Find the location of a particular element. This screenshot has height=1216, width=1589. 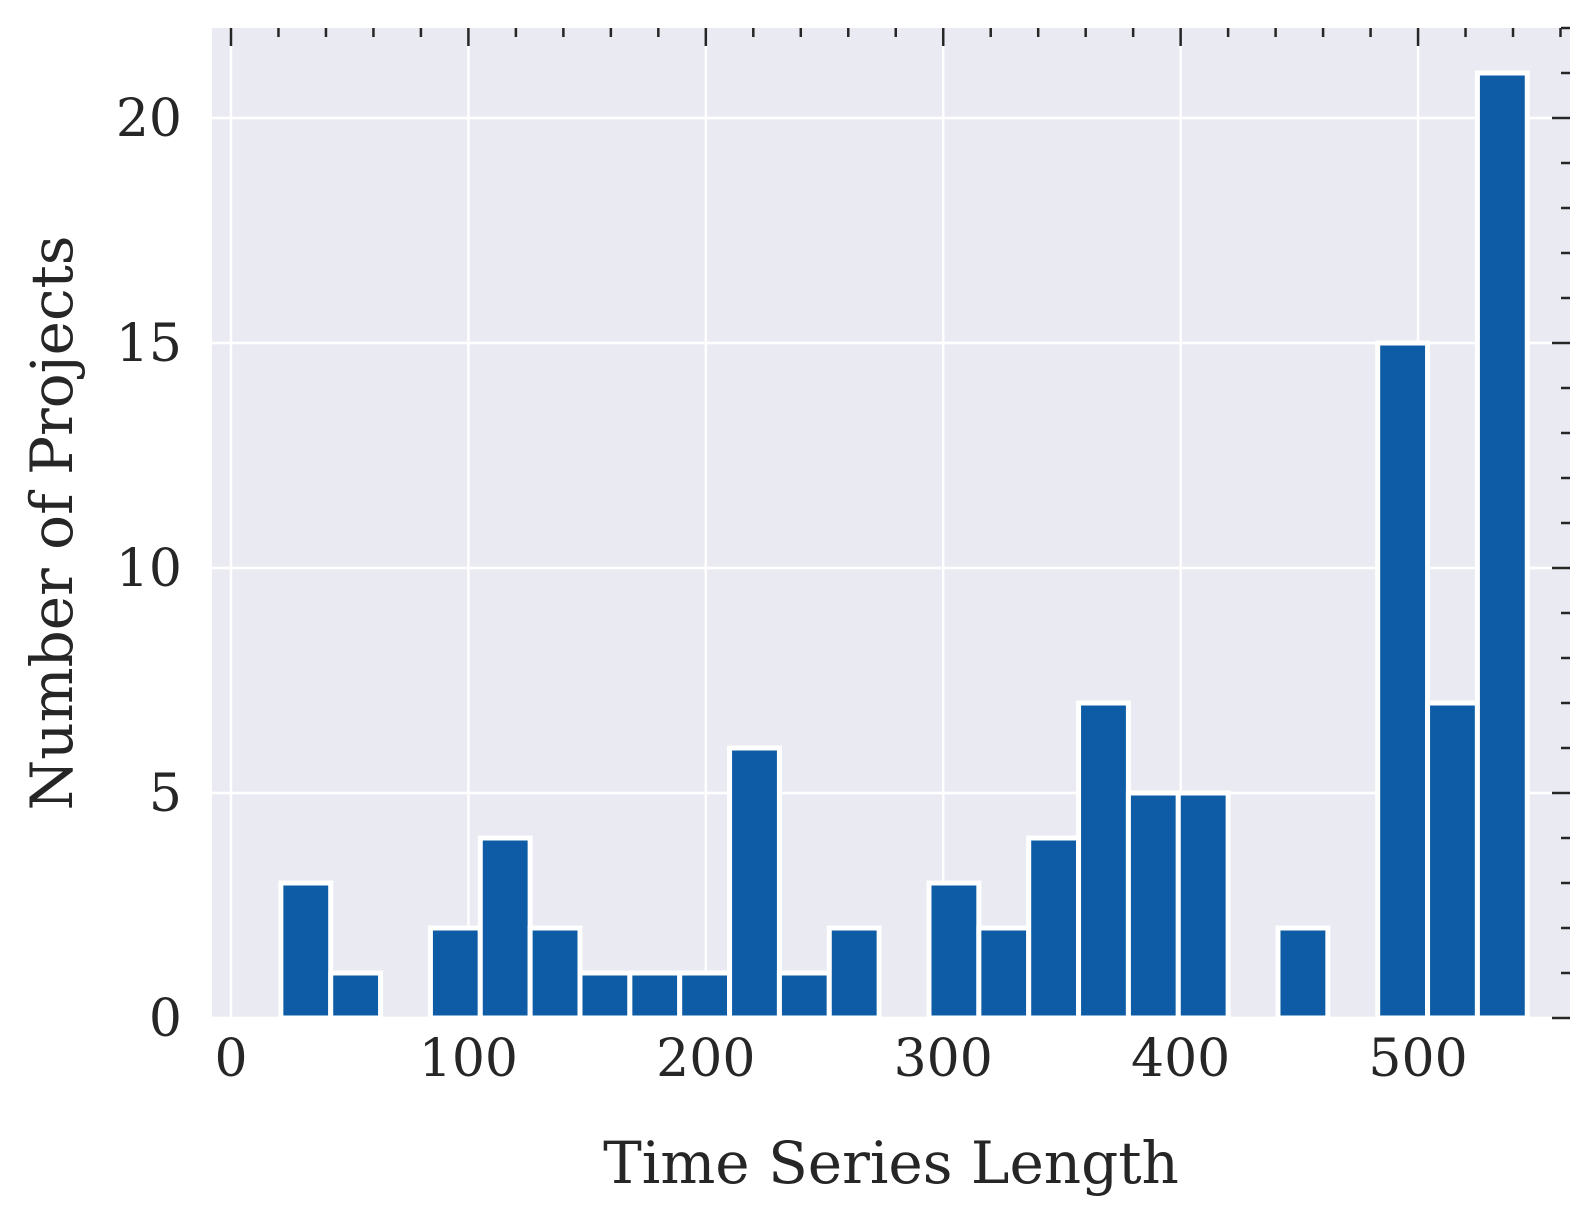

x-tick-label: 500 is located at coordinates (1417, 1059).